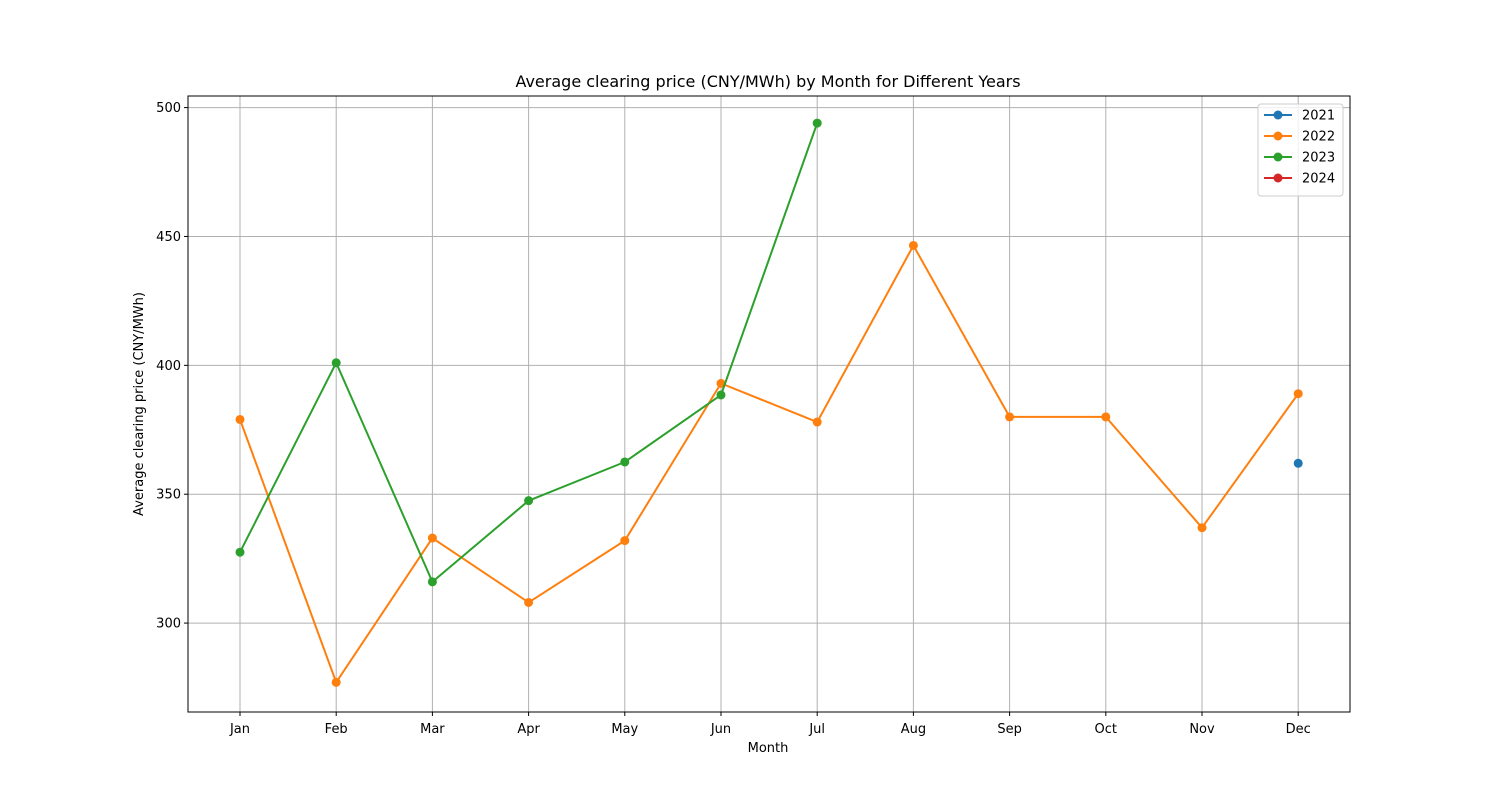  What do you see at coordinates (624, 729) in the screenshot?
I see `x-tick-label: May` at bounding box center [624, 729].